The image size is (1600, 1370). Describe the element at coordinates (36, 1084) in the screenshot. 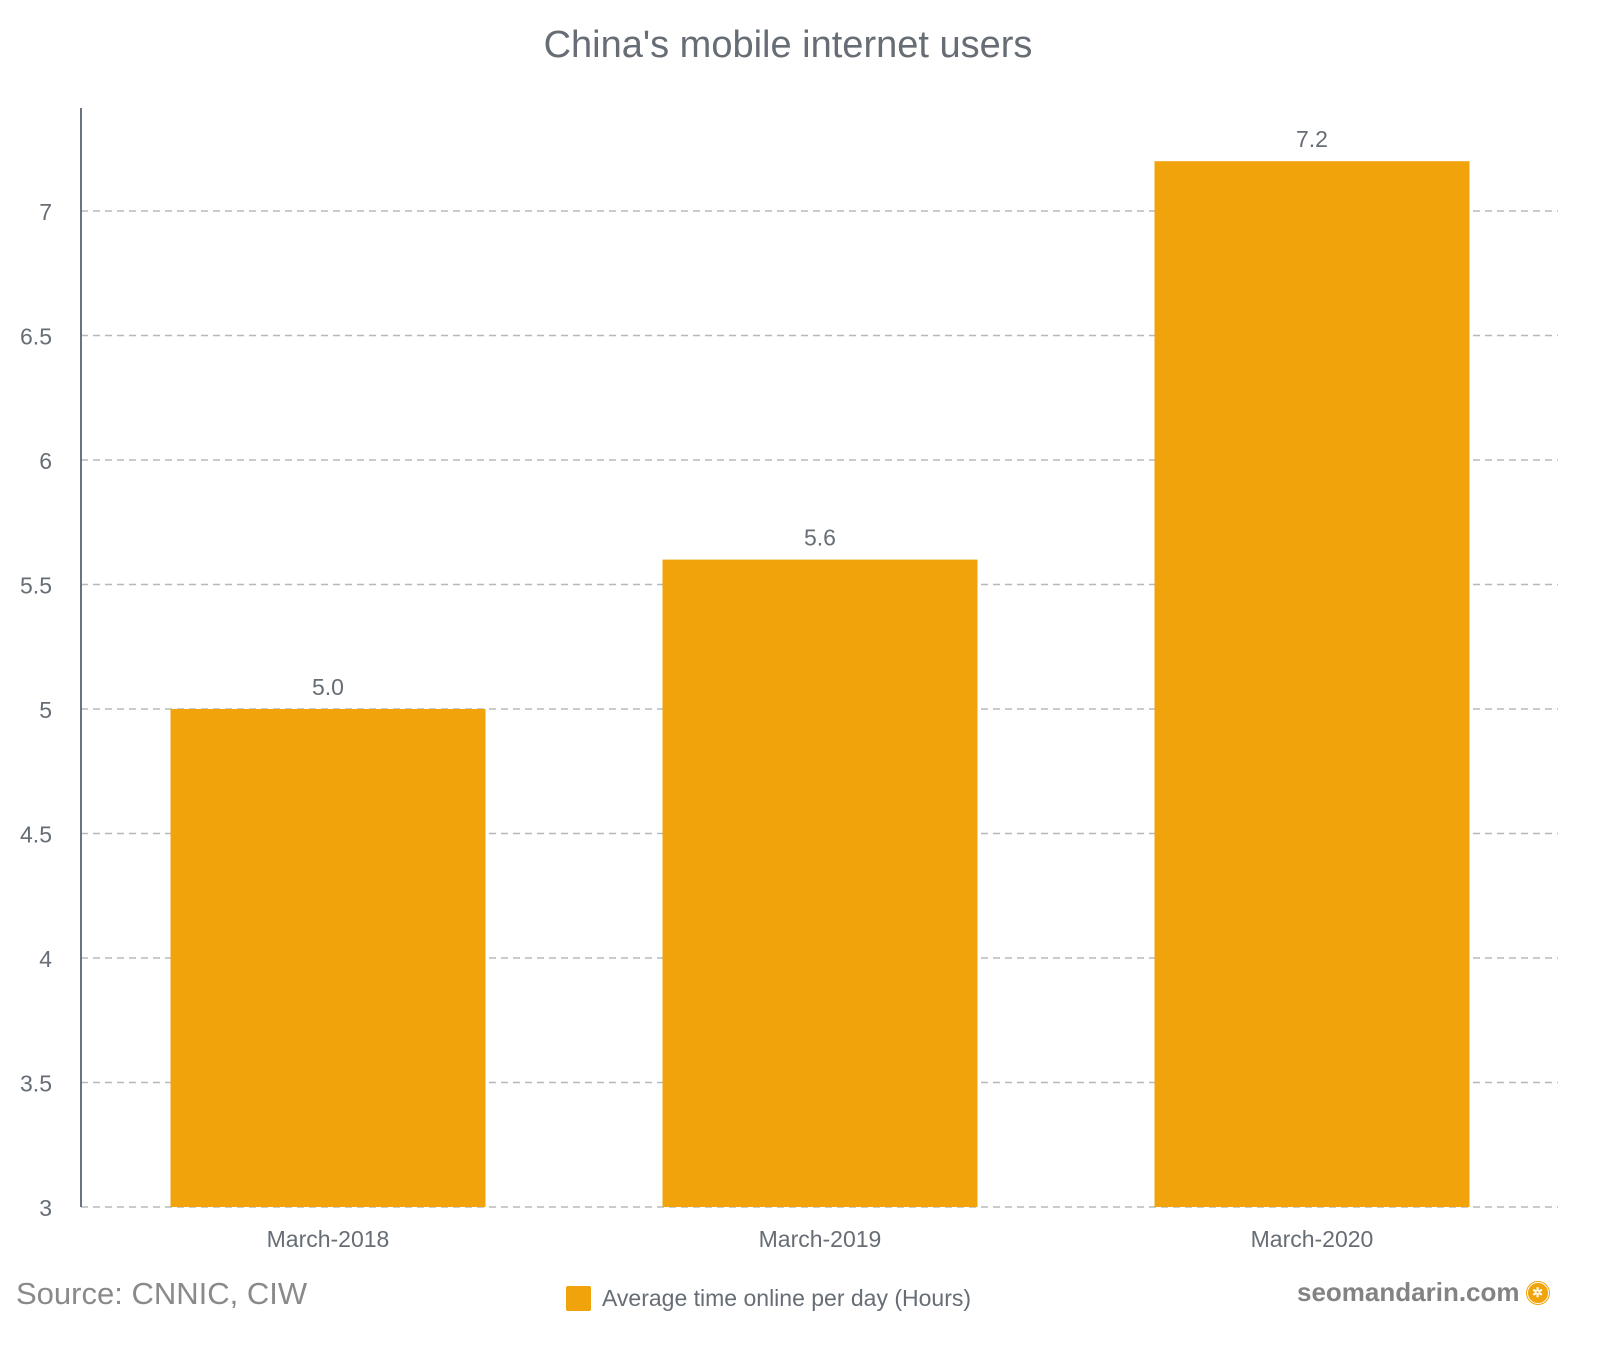

I see `y-tick-label: 3.5` at that location.